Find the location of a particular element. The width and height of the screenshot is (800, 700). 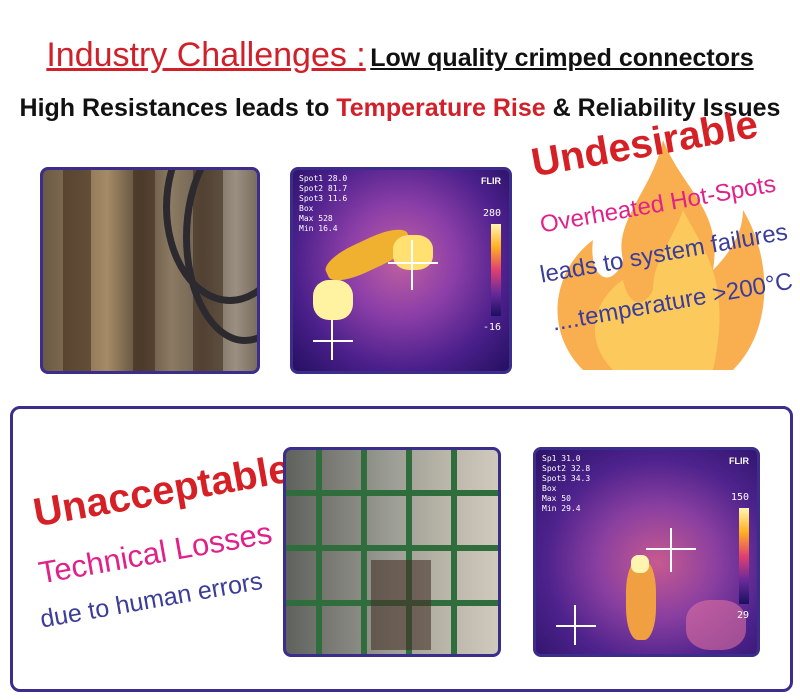

scale-min-bottom: 29 is located at coordinates (742, 615).